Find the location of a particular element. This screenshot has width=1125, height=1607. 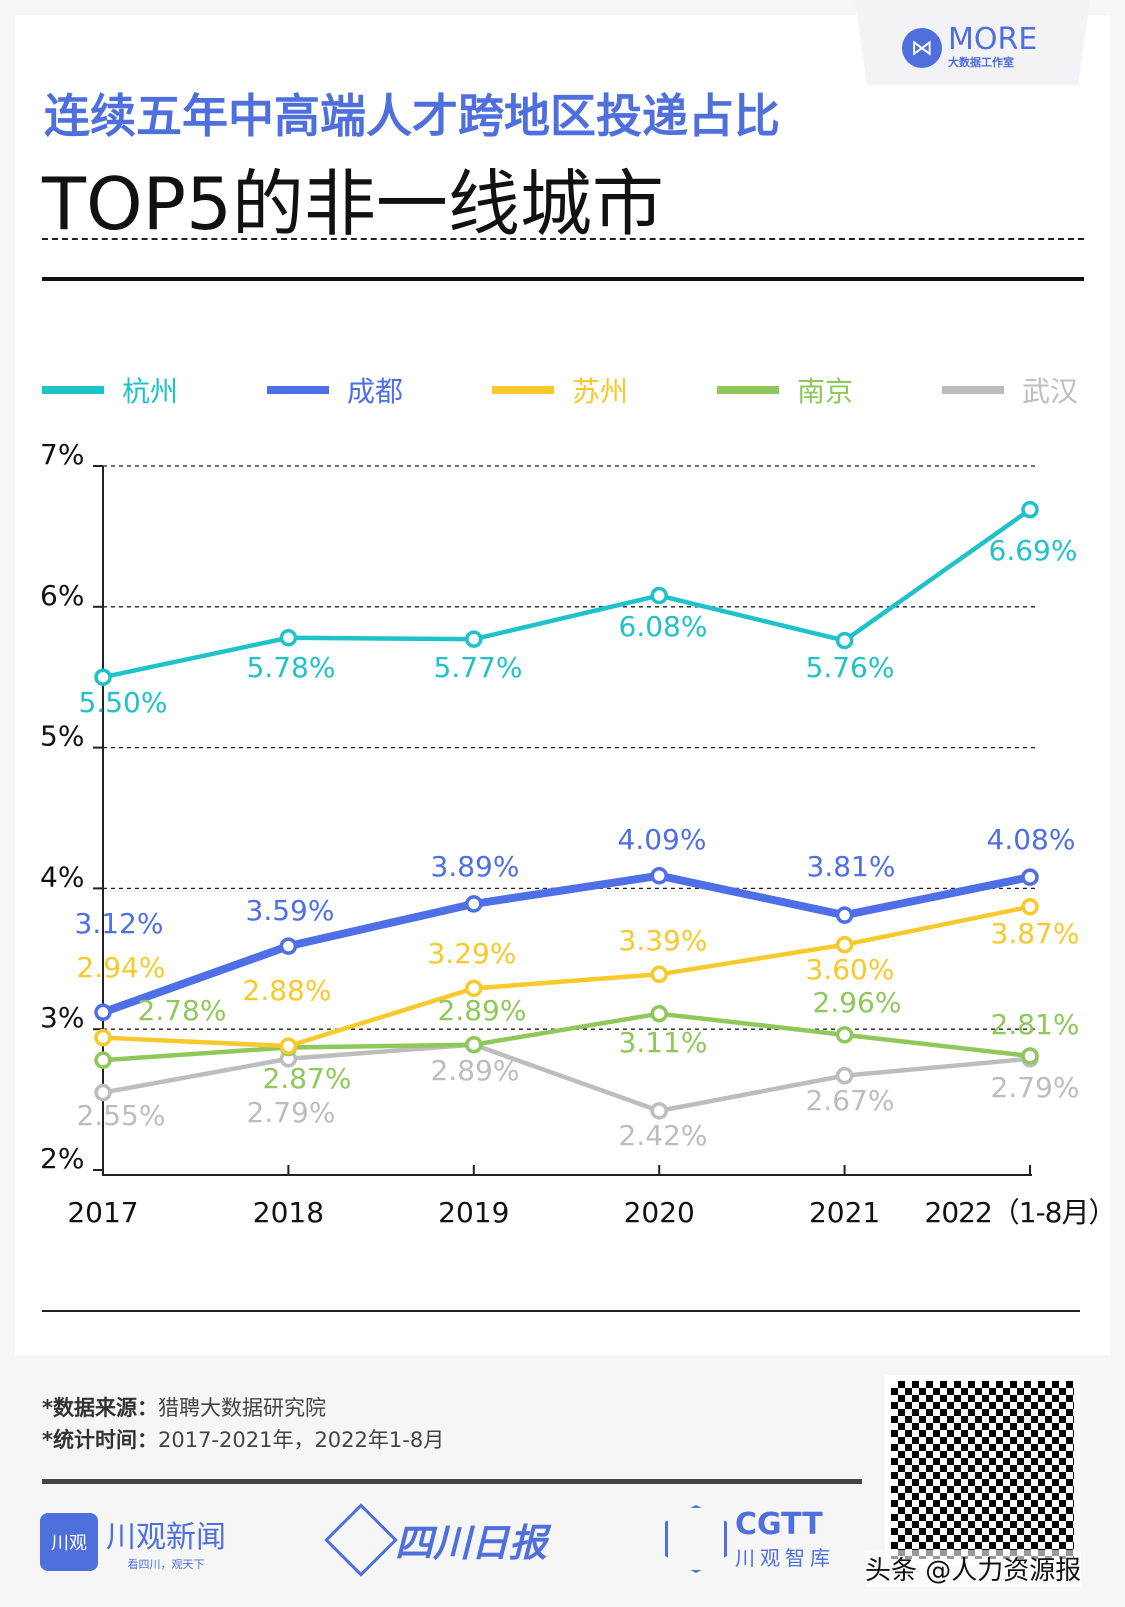

chuanguan-sub: 看四川，观天下 is located at coordinates (166, 1564).